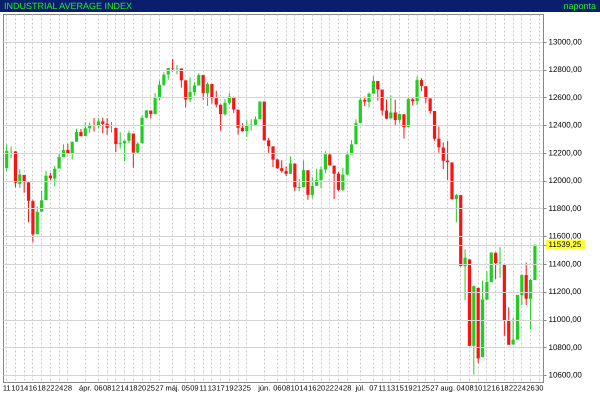  I want to click on text: naponta, so click(579, 6).